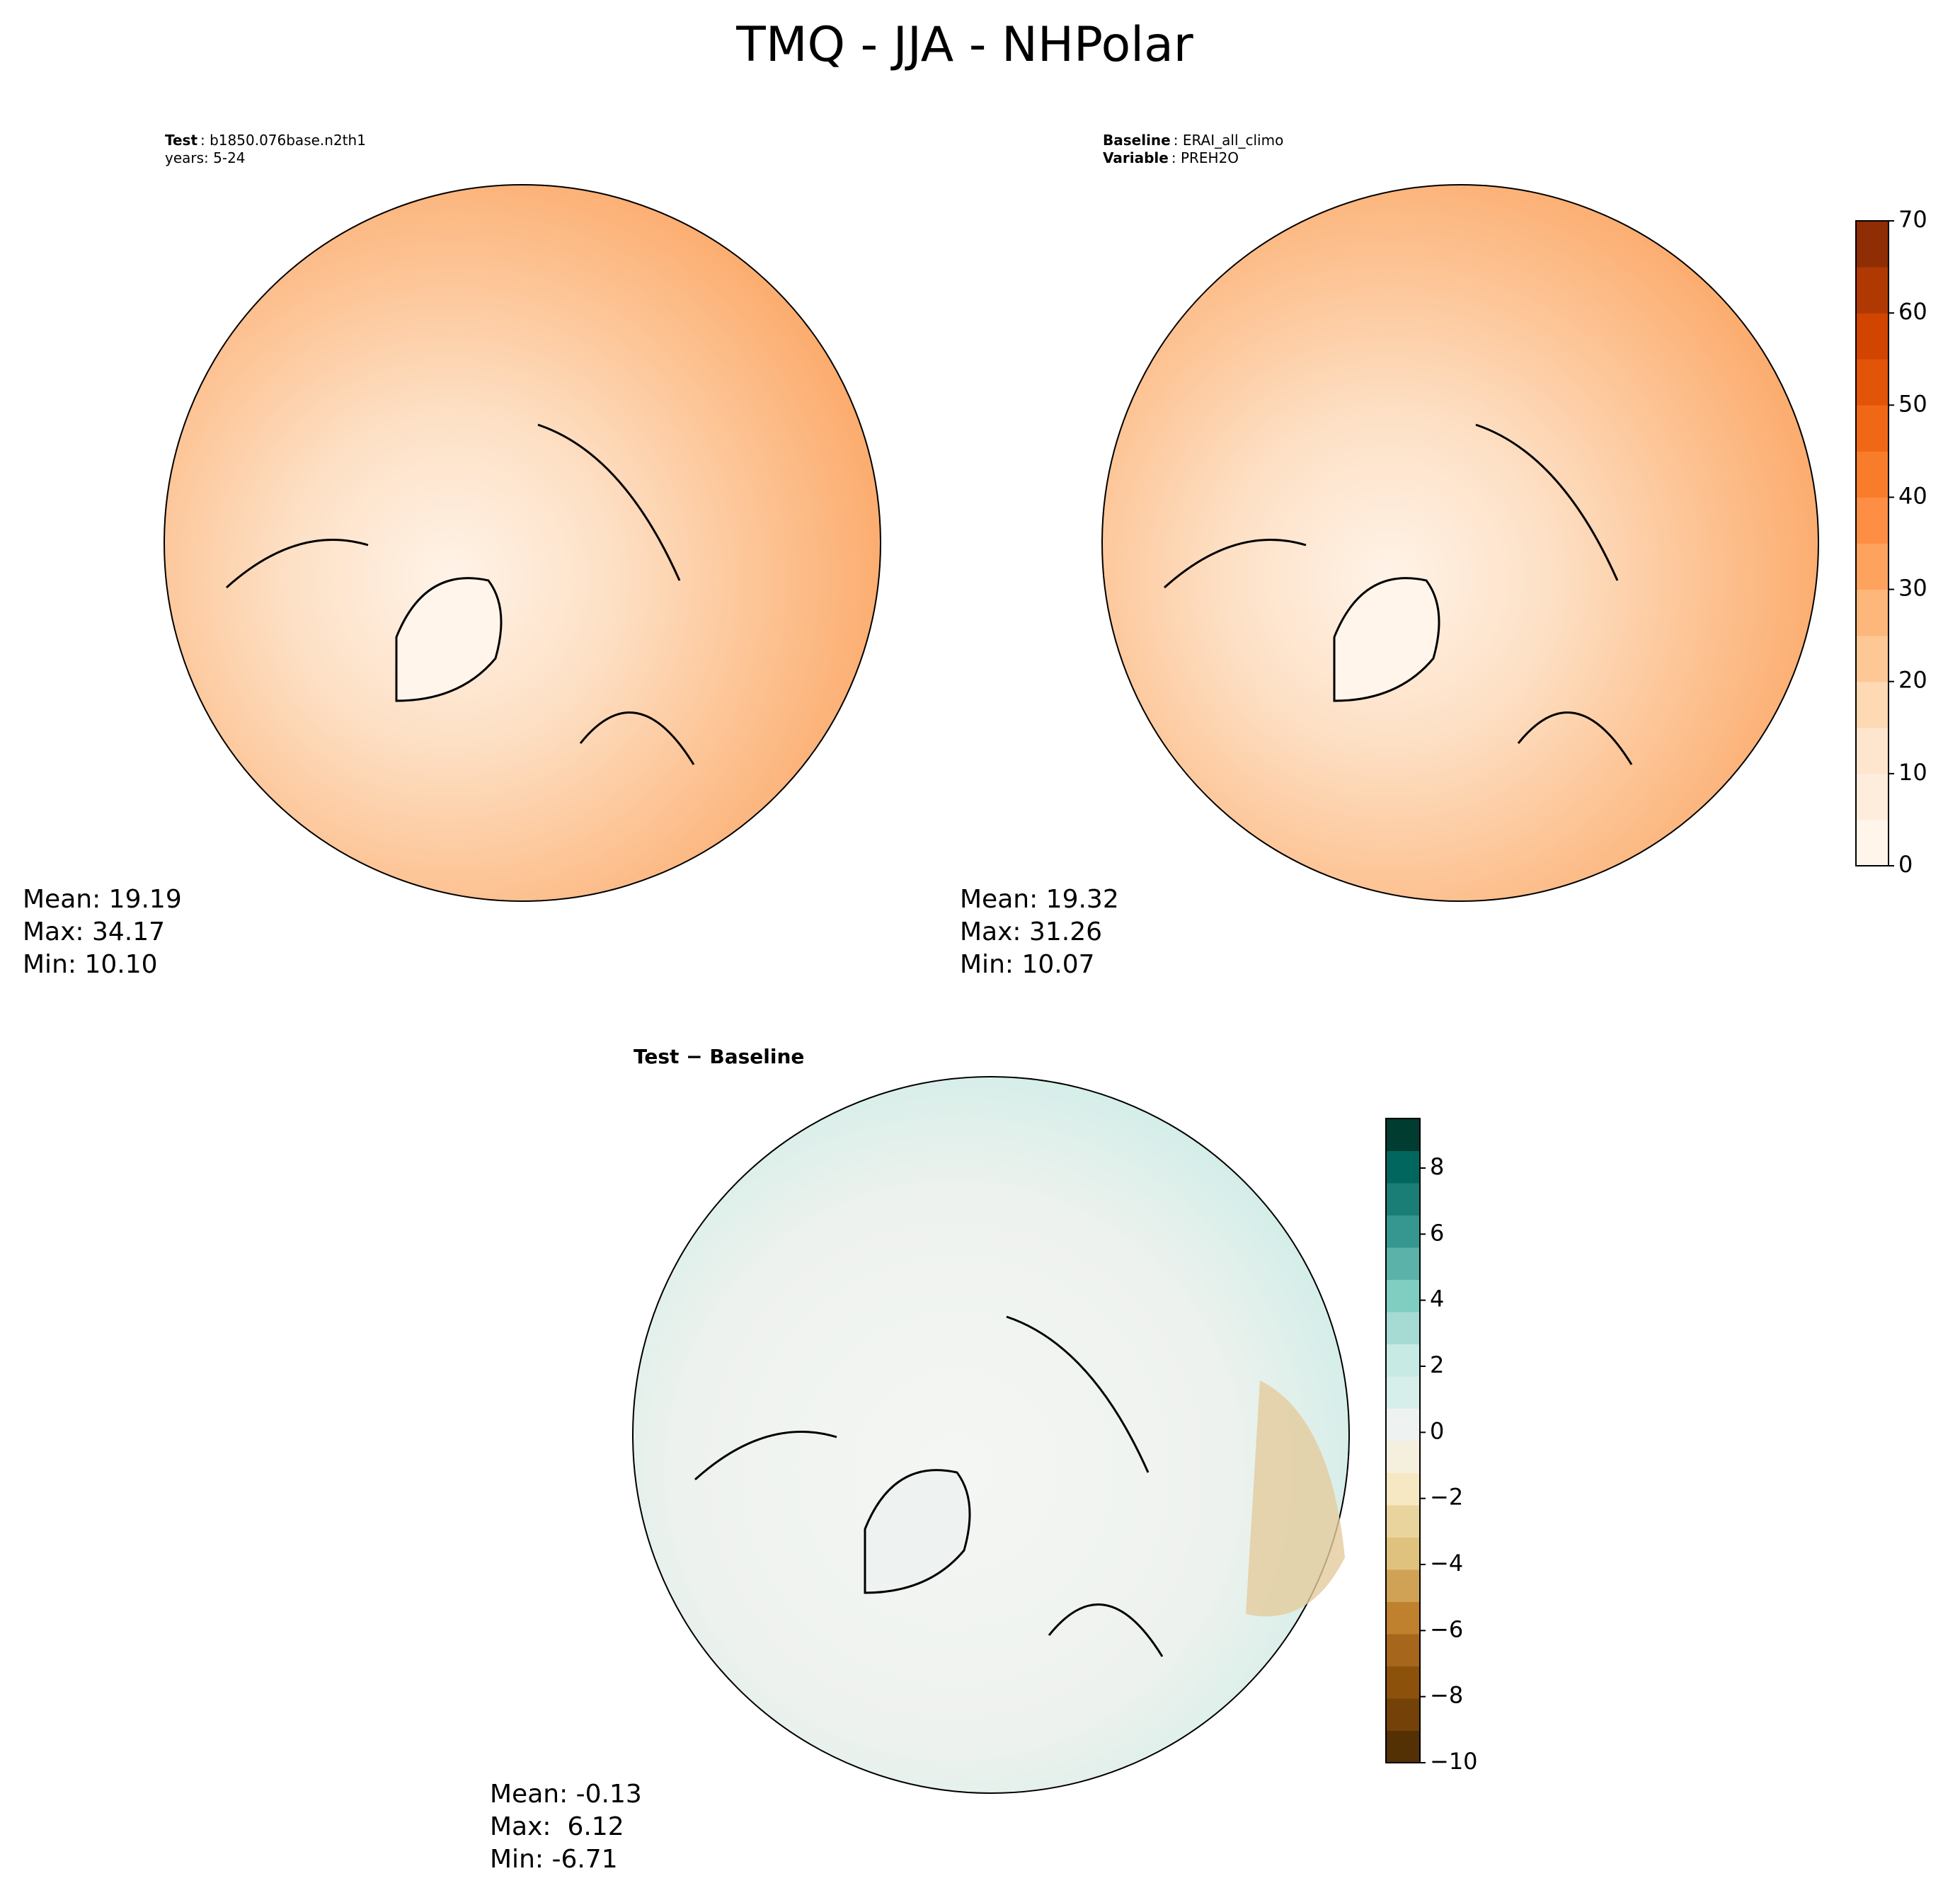 The height and width of the screenshot is (1888, 1960). Describe the element at coordinates (1136, 157) in the screenshot. I see `header-label: Variable` at that location.